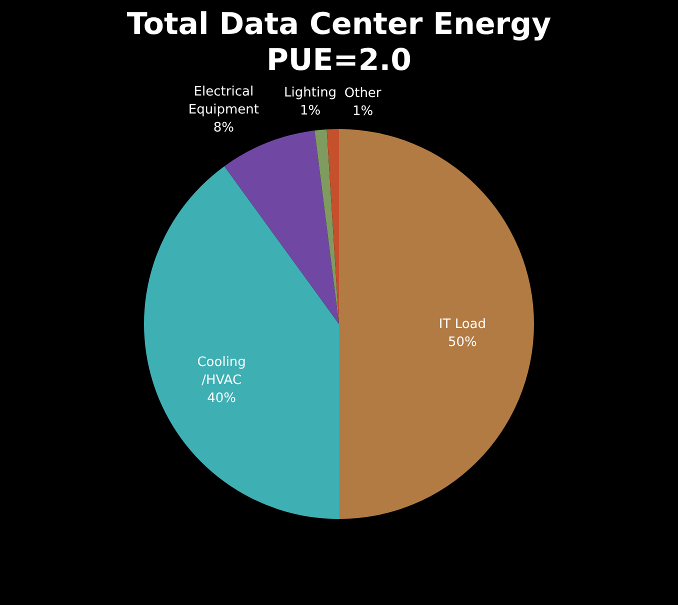  Describe the element at coordinates (310, 92) in the screenshot. I see `slice-label: Lighting` at that location.